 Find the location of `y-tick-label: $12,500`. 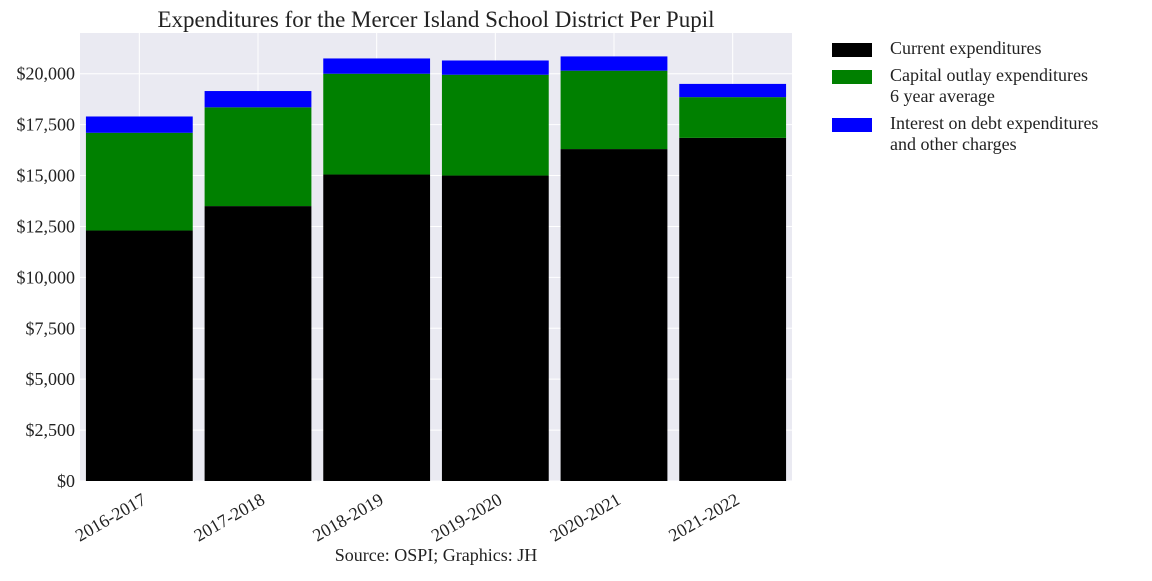

y-tick-label: $12,500 is located at coordinates (46, 226).